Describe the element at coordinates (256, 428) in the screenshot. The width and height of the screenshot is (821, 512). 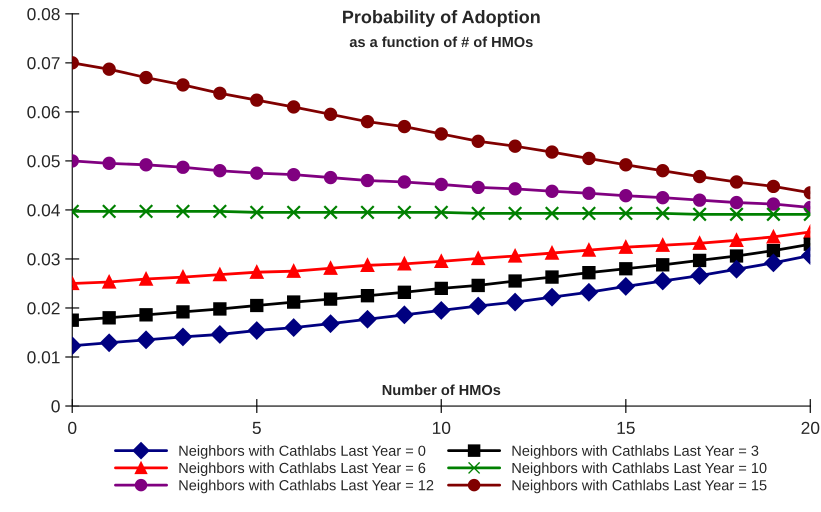
I see `x-tick-label: 5` at that location.